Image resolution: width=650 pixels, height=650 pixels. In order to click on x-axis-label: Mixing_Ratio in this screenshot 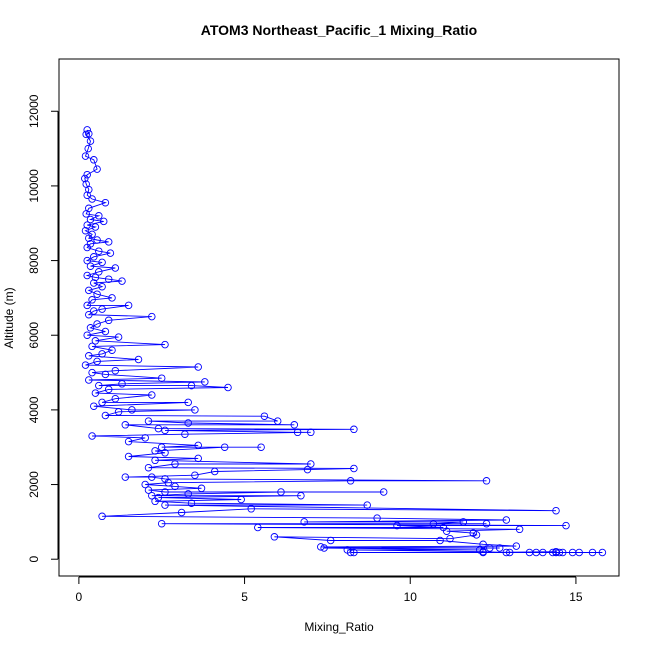, I will do `click(339, 627)`.